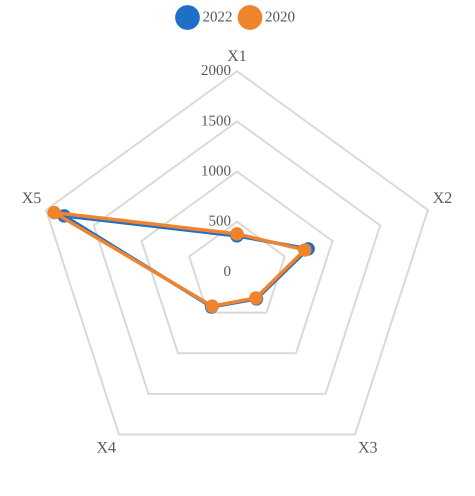  What do you see at coordinates (280, 17) in the screenshot?
I see `legend-label: 2020` at bounding box center [280, 17].